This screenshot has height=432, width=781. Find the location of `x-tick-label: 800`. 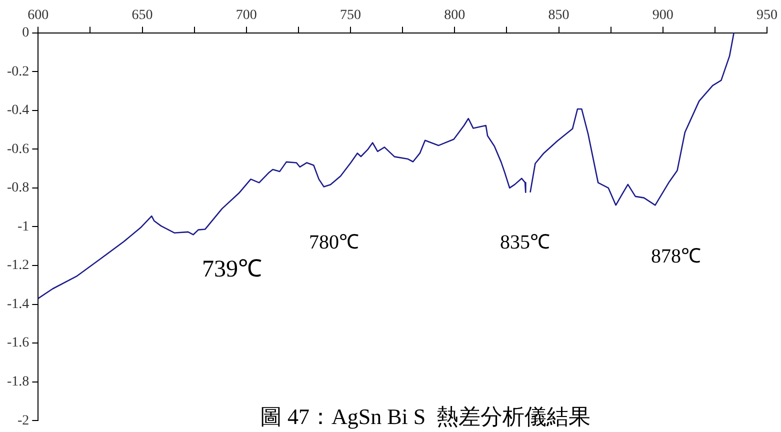

x-tick-label: 800 is located at coordinates (455, 16).